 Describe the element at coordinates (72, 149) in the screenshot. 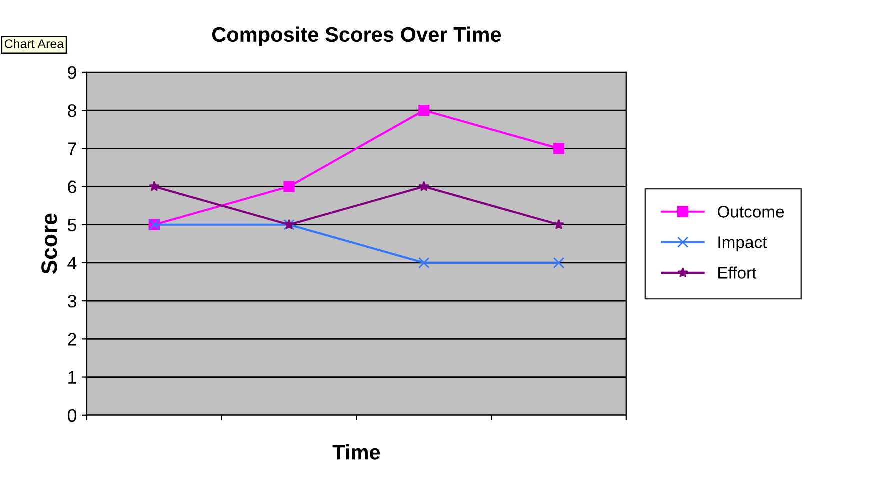

I see `y-tick-label: 7` at that location.